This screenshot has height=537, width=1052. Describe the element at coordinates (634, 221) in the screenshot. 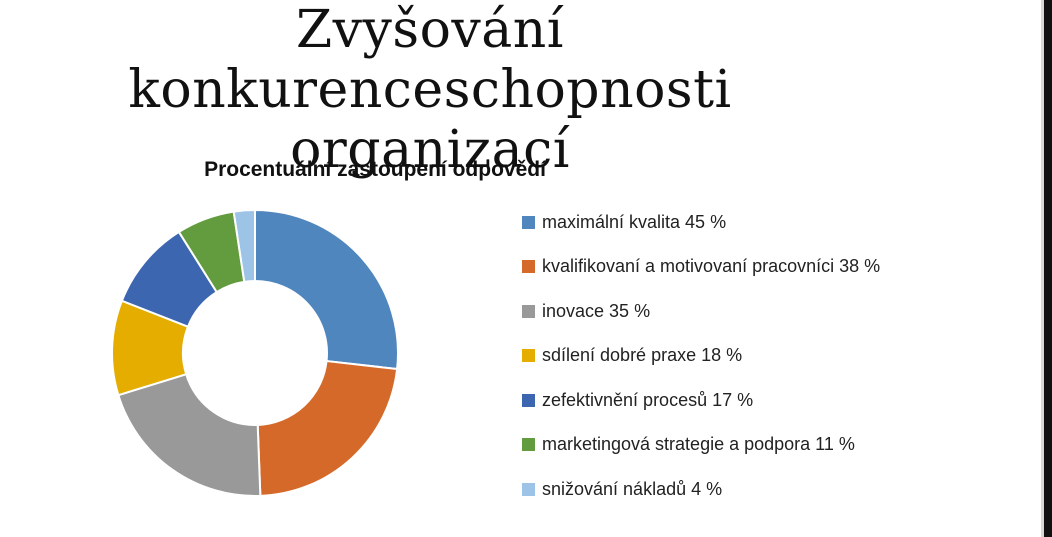

I see `legend-label: maximální kvalita 45 %` at that location.